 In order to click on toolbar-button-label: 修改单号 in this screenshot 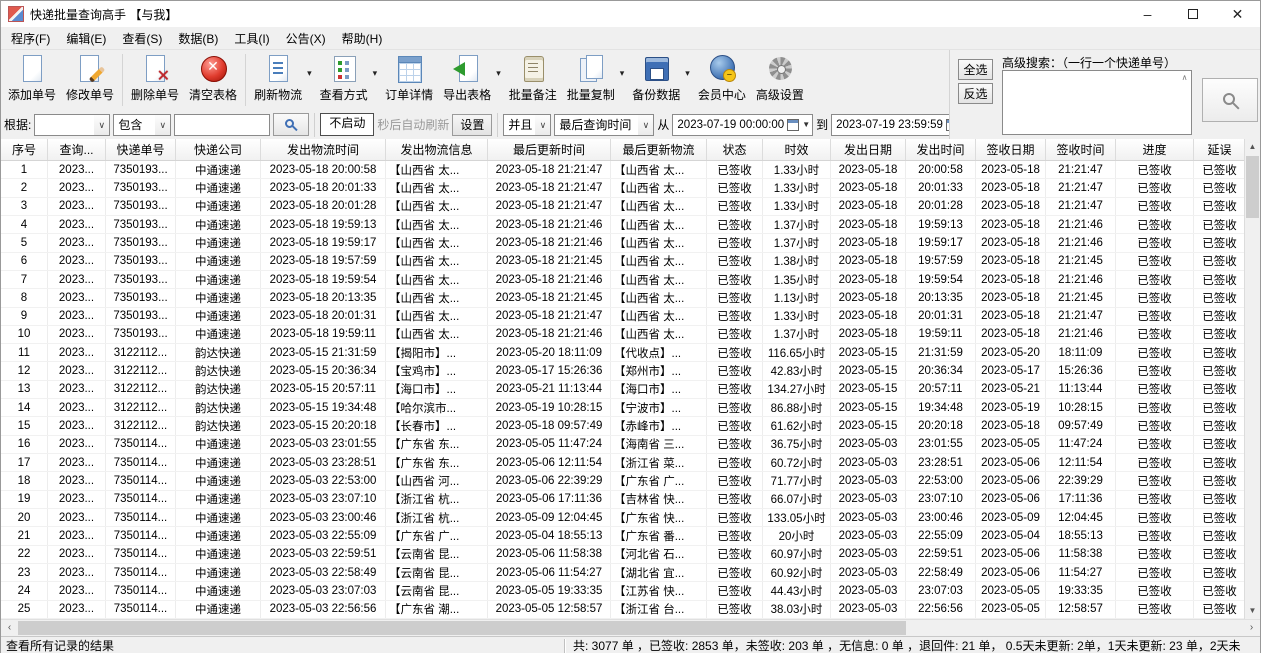, I will do `click(90, 95)`.